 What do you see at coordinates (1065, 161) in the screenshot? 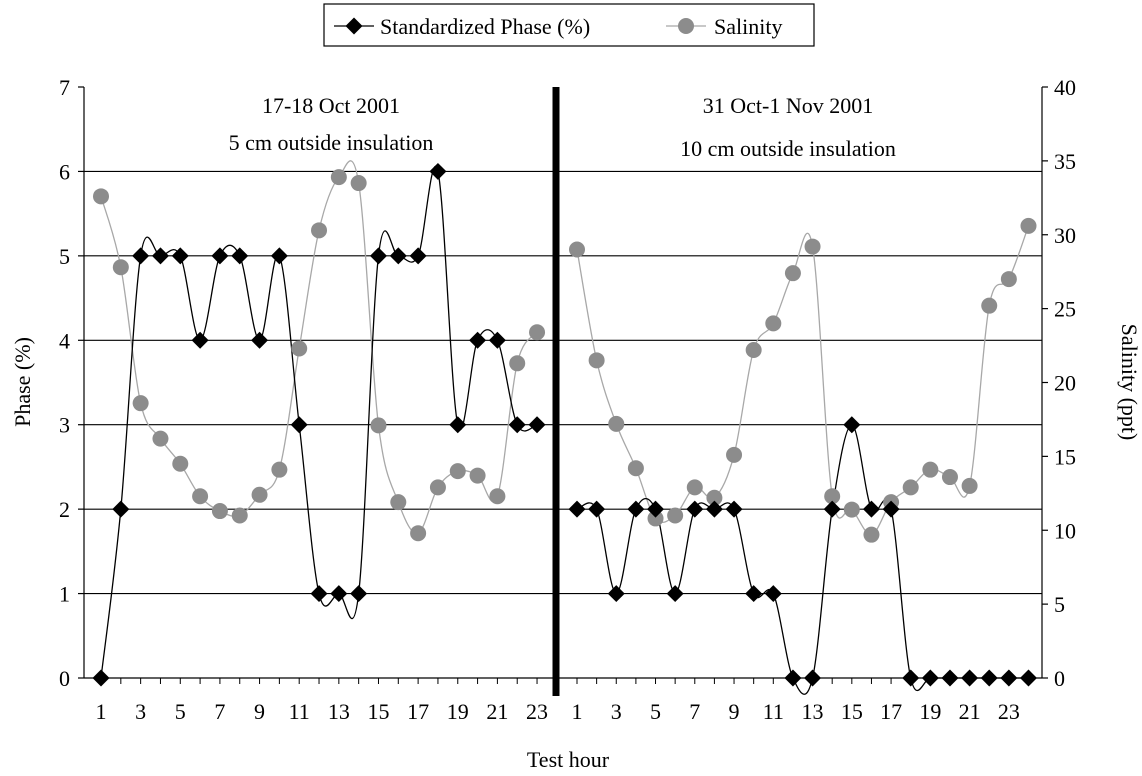
I see `right-tick-label: 35` at bounding box center [1065, 161].